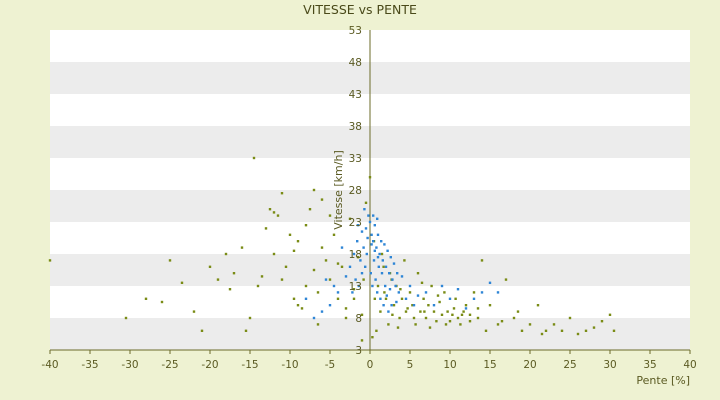  Describe the element at coordinates (355, 127) in the screenshot. I see `y-tick-label: 38` at that location.